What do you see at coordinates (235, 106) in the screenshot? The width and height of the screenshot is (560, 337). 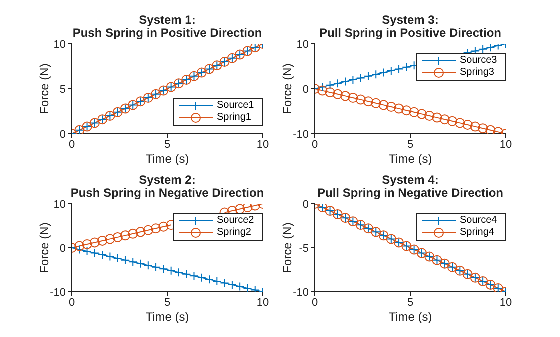 I see `legend-label: Source1` at bounding box center [235, 106].